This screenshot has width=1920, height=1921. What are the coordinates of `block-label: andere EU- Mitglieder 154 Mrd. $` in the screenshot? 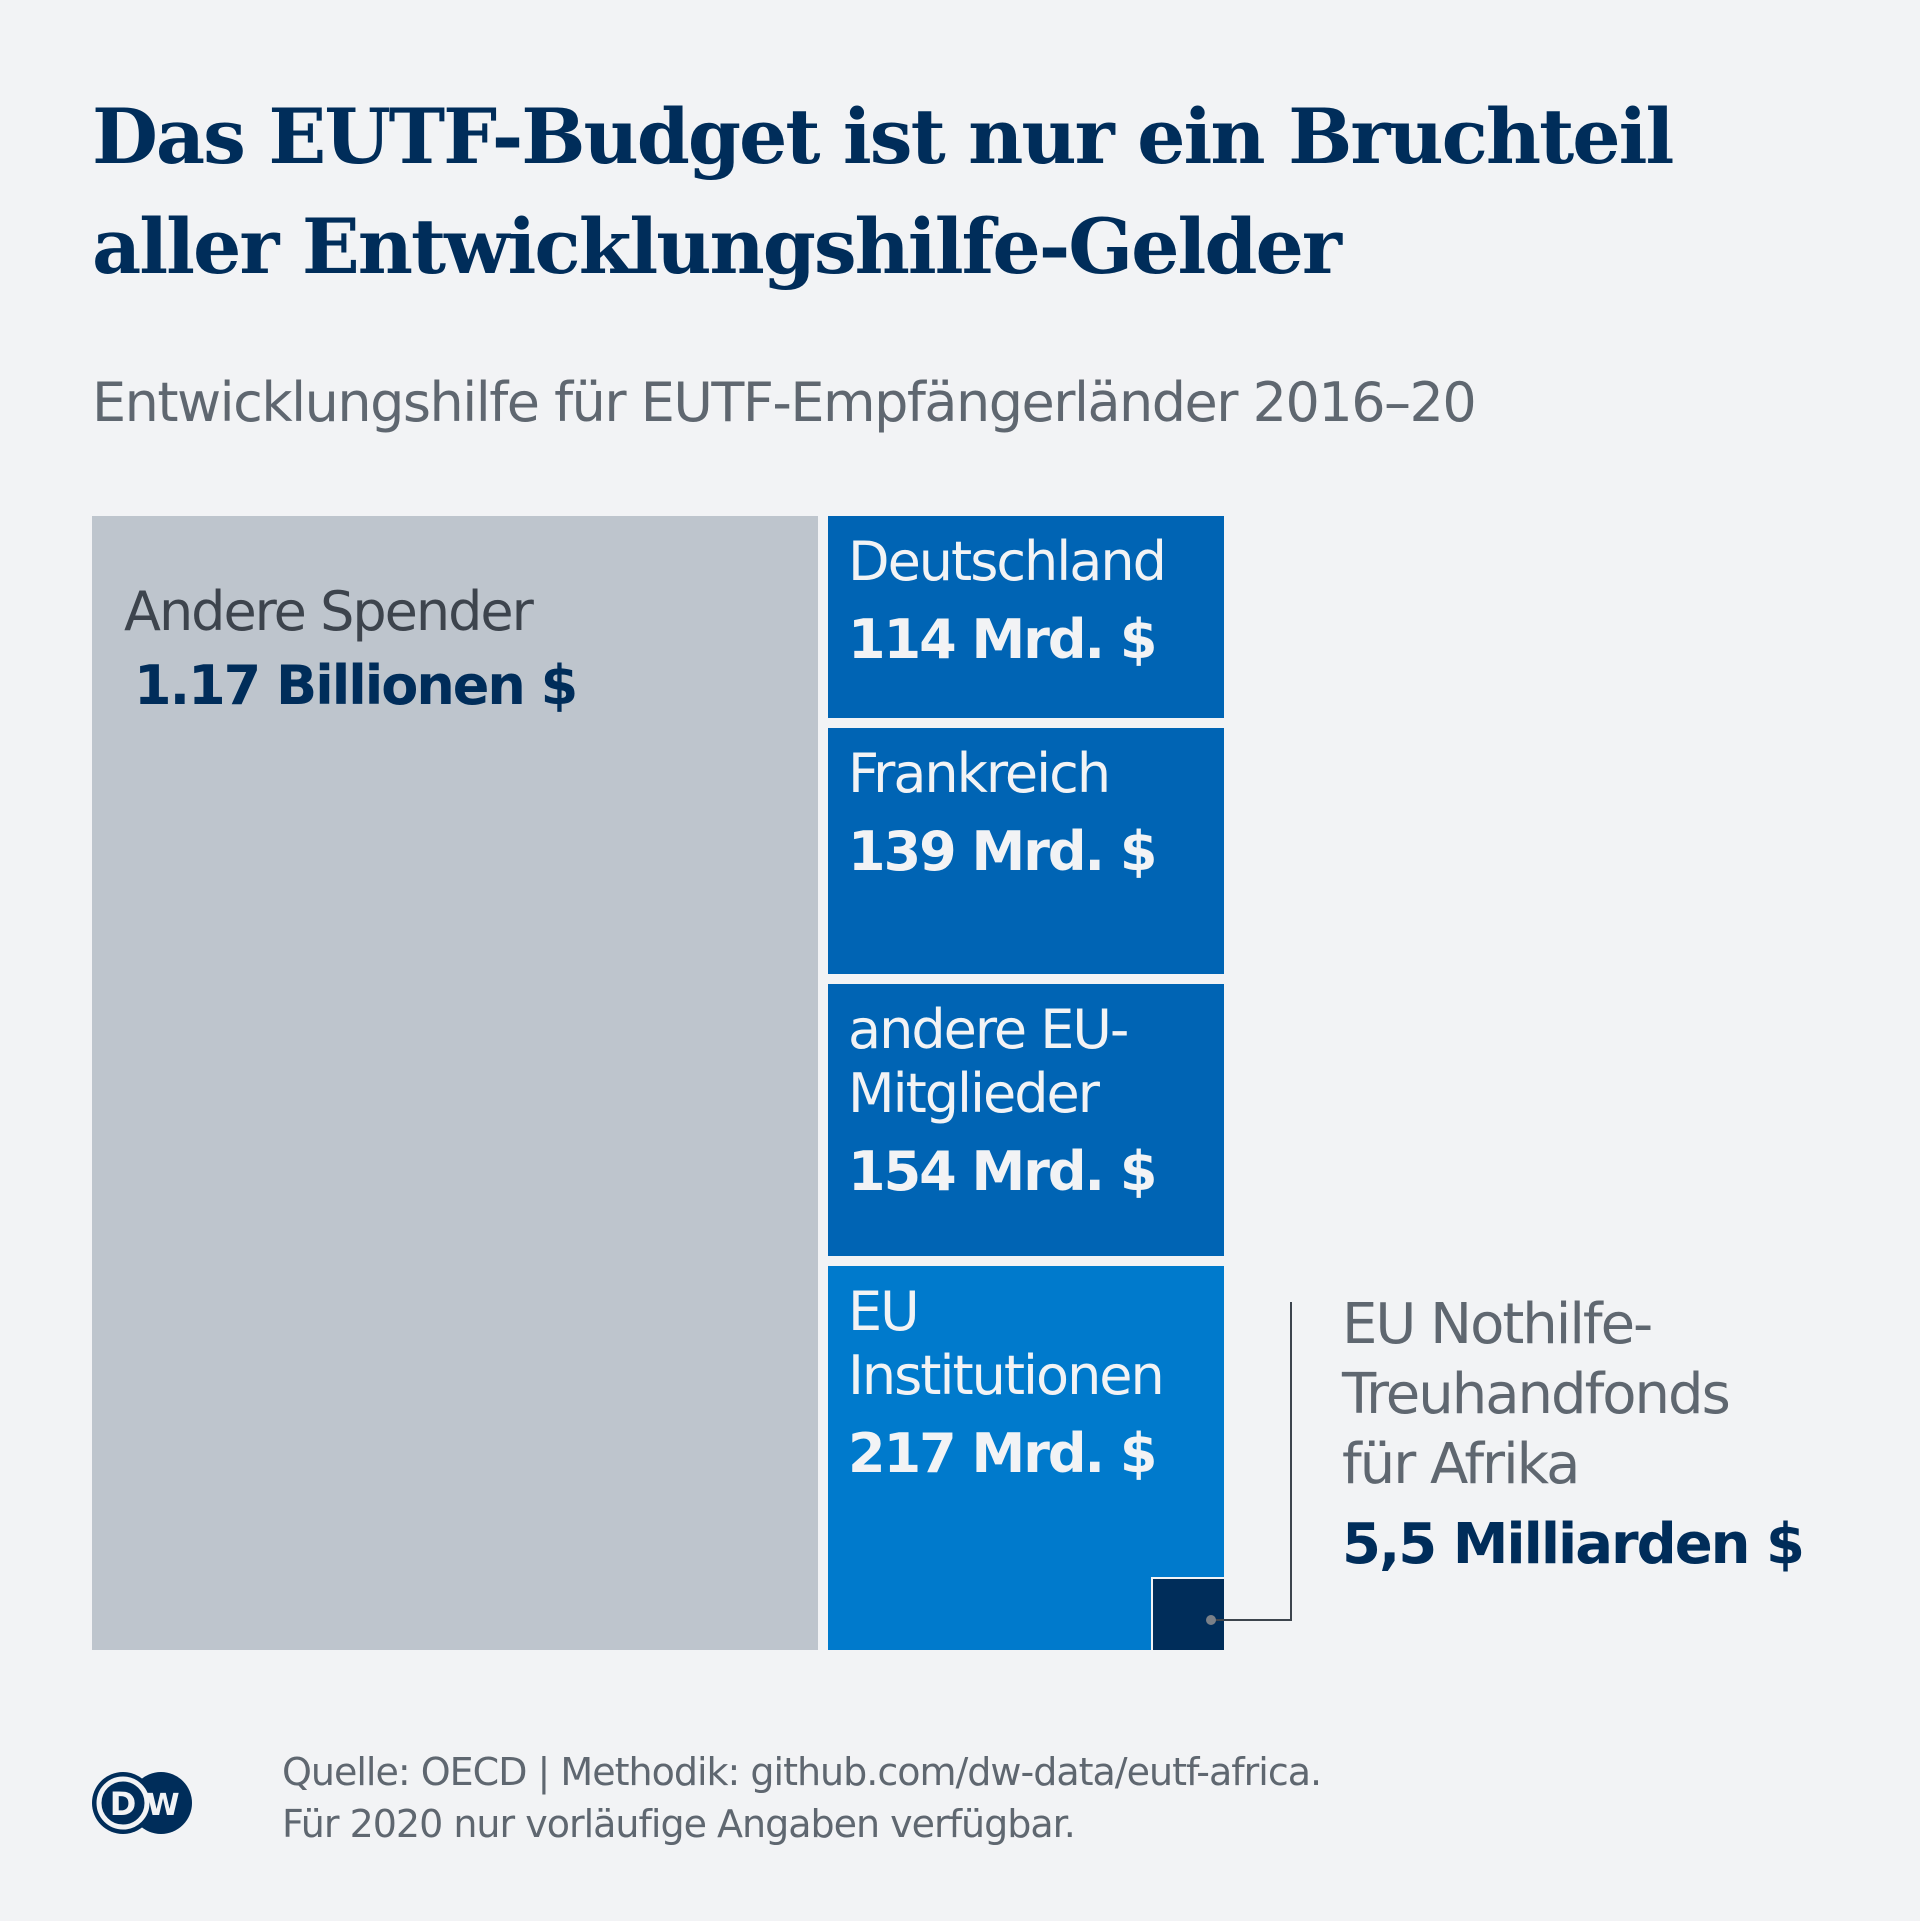 It's located at (1034, 1101).